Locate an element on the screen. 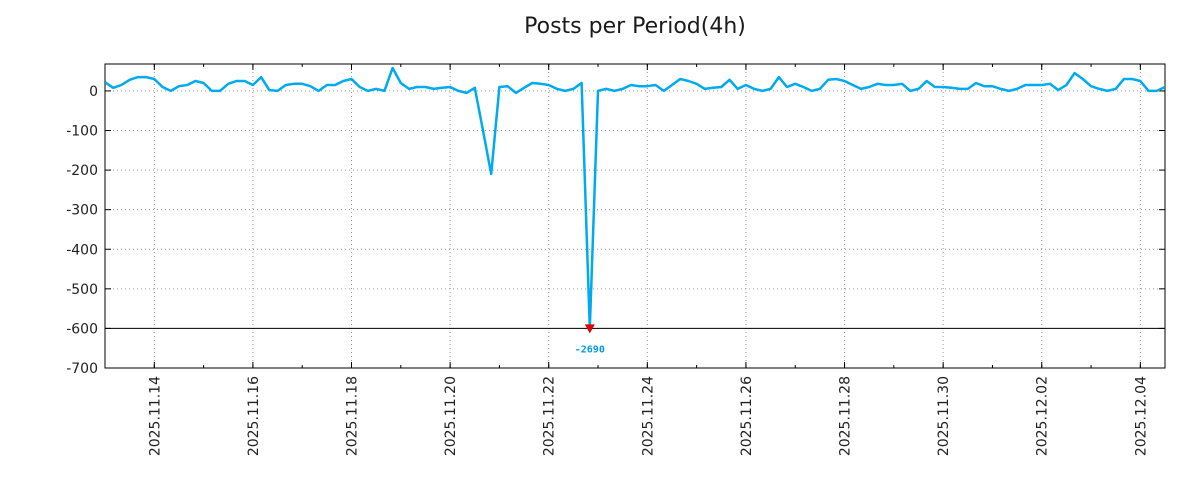 This screenshot has width=1200, height=500. y-tick-label: -200 is located at coordinates (82, 171).